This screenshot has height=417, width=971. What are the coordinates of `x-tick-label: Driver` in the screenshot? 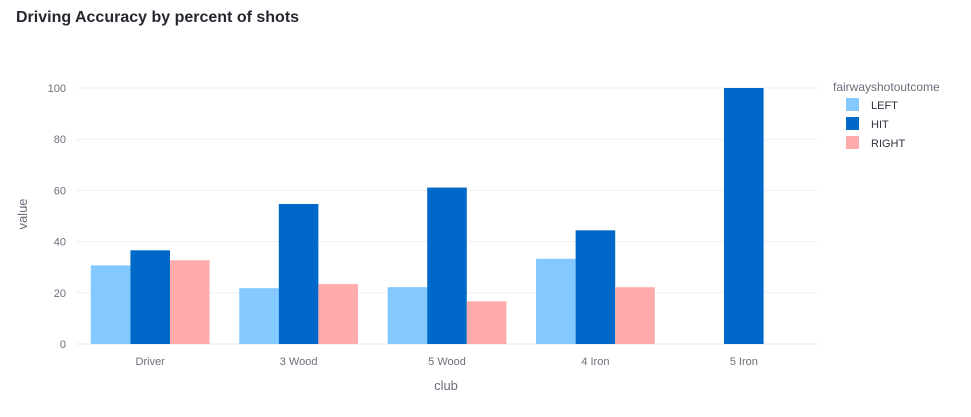 It's located at (151, 362).